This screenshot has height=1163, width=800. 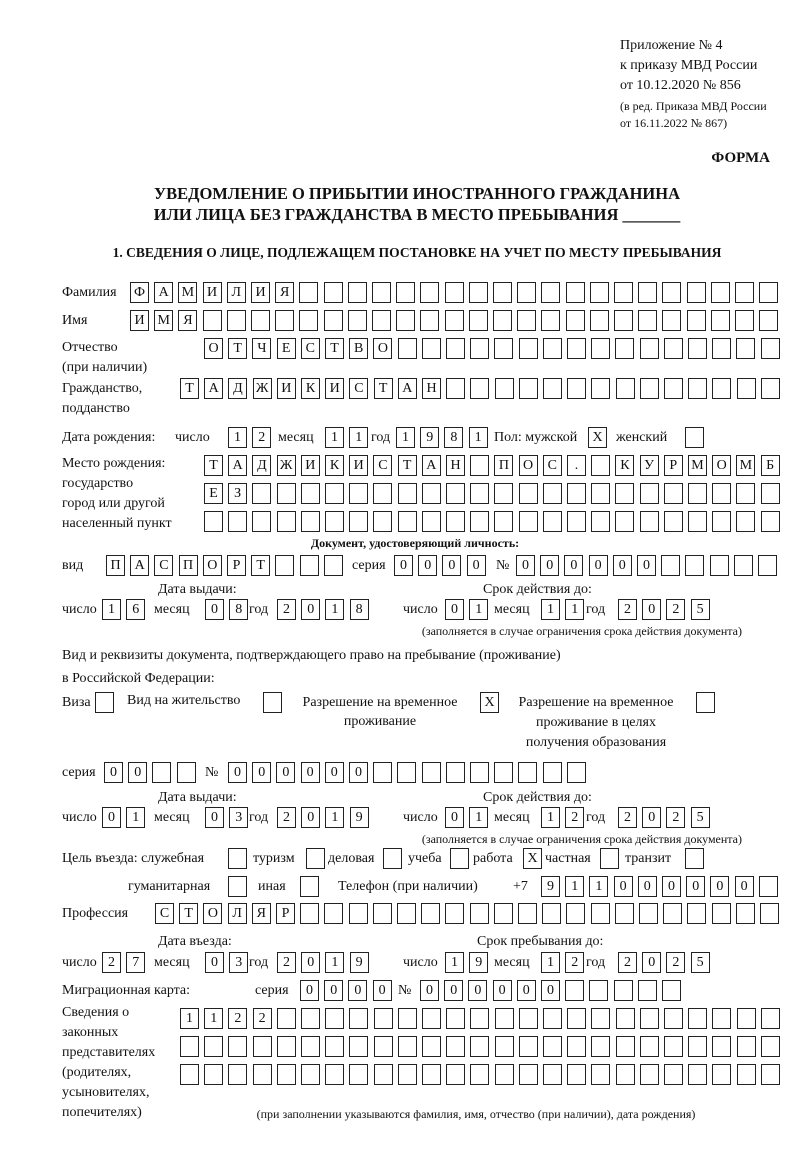 I want to click on checkbox-purpose-business, so click(x=392, y=858).